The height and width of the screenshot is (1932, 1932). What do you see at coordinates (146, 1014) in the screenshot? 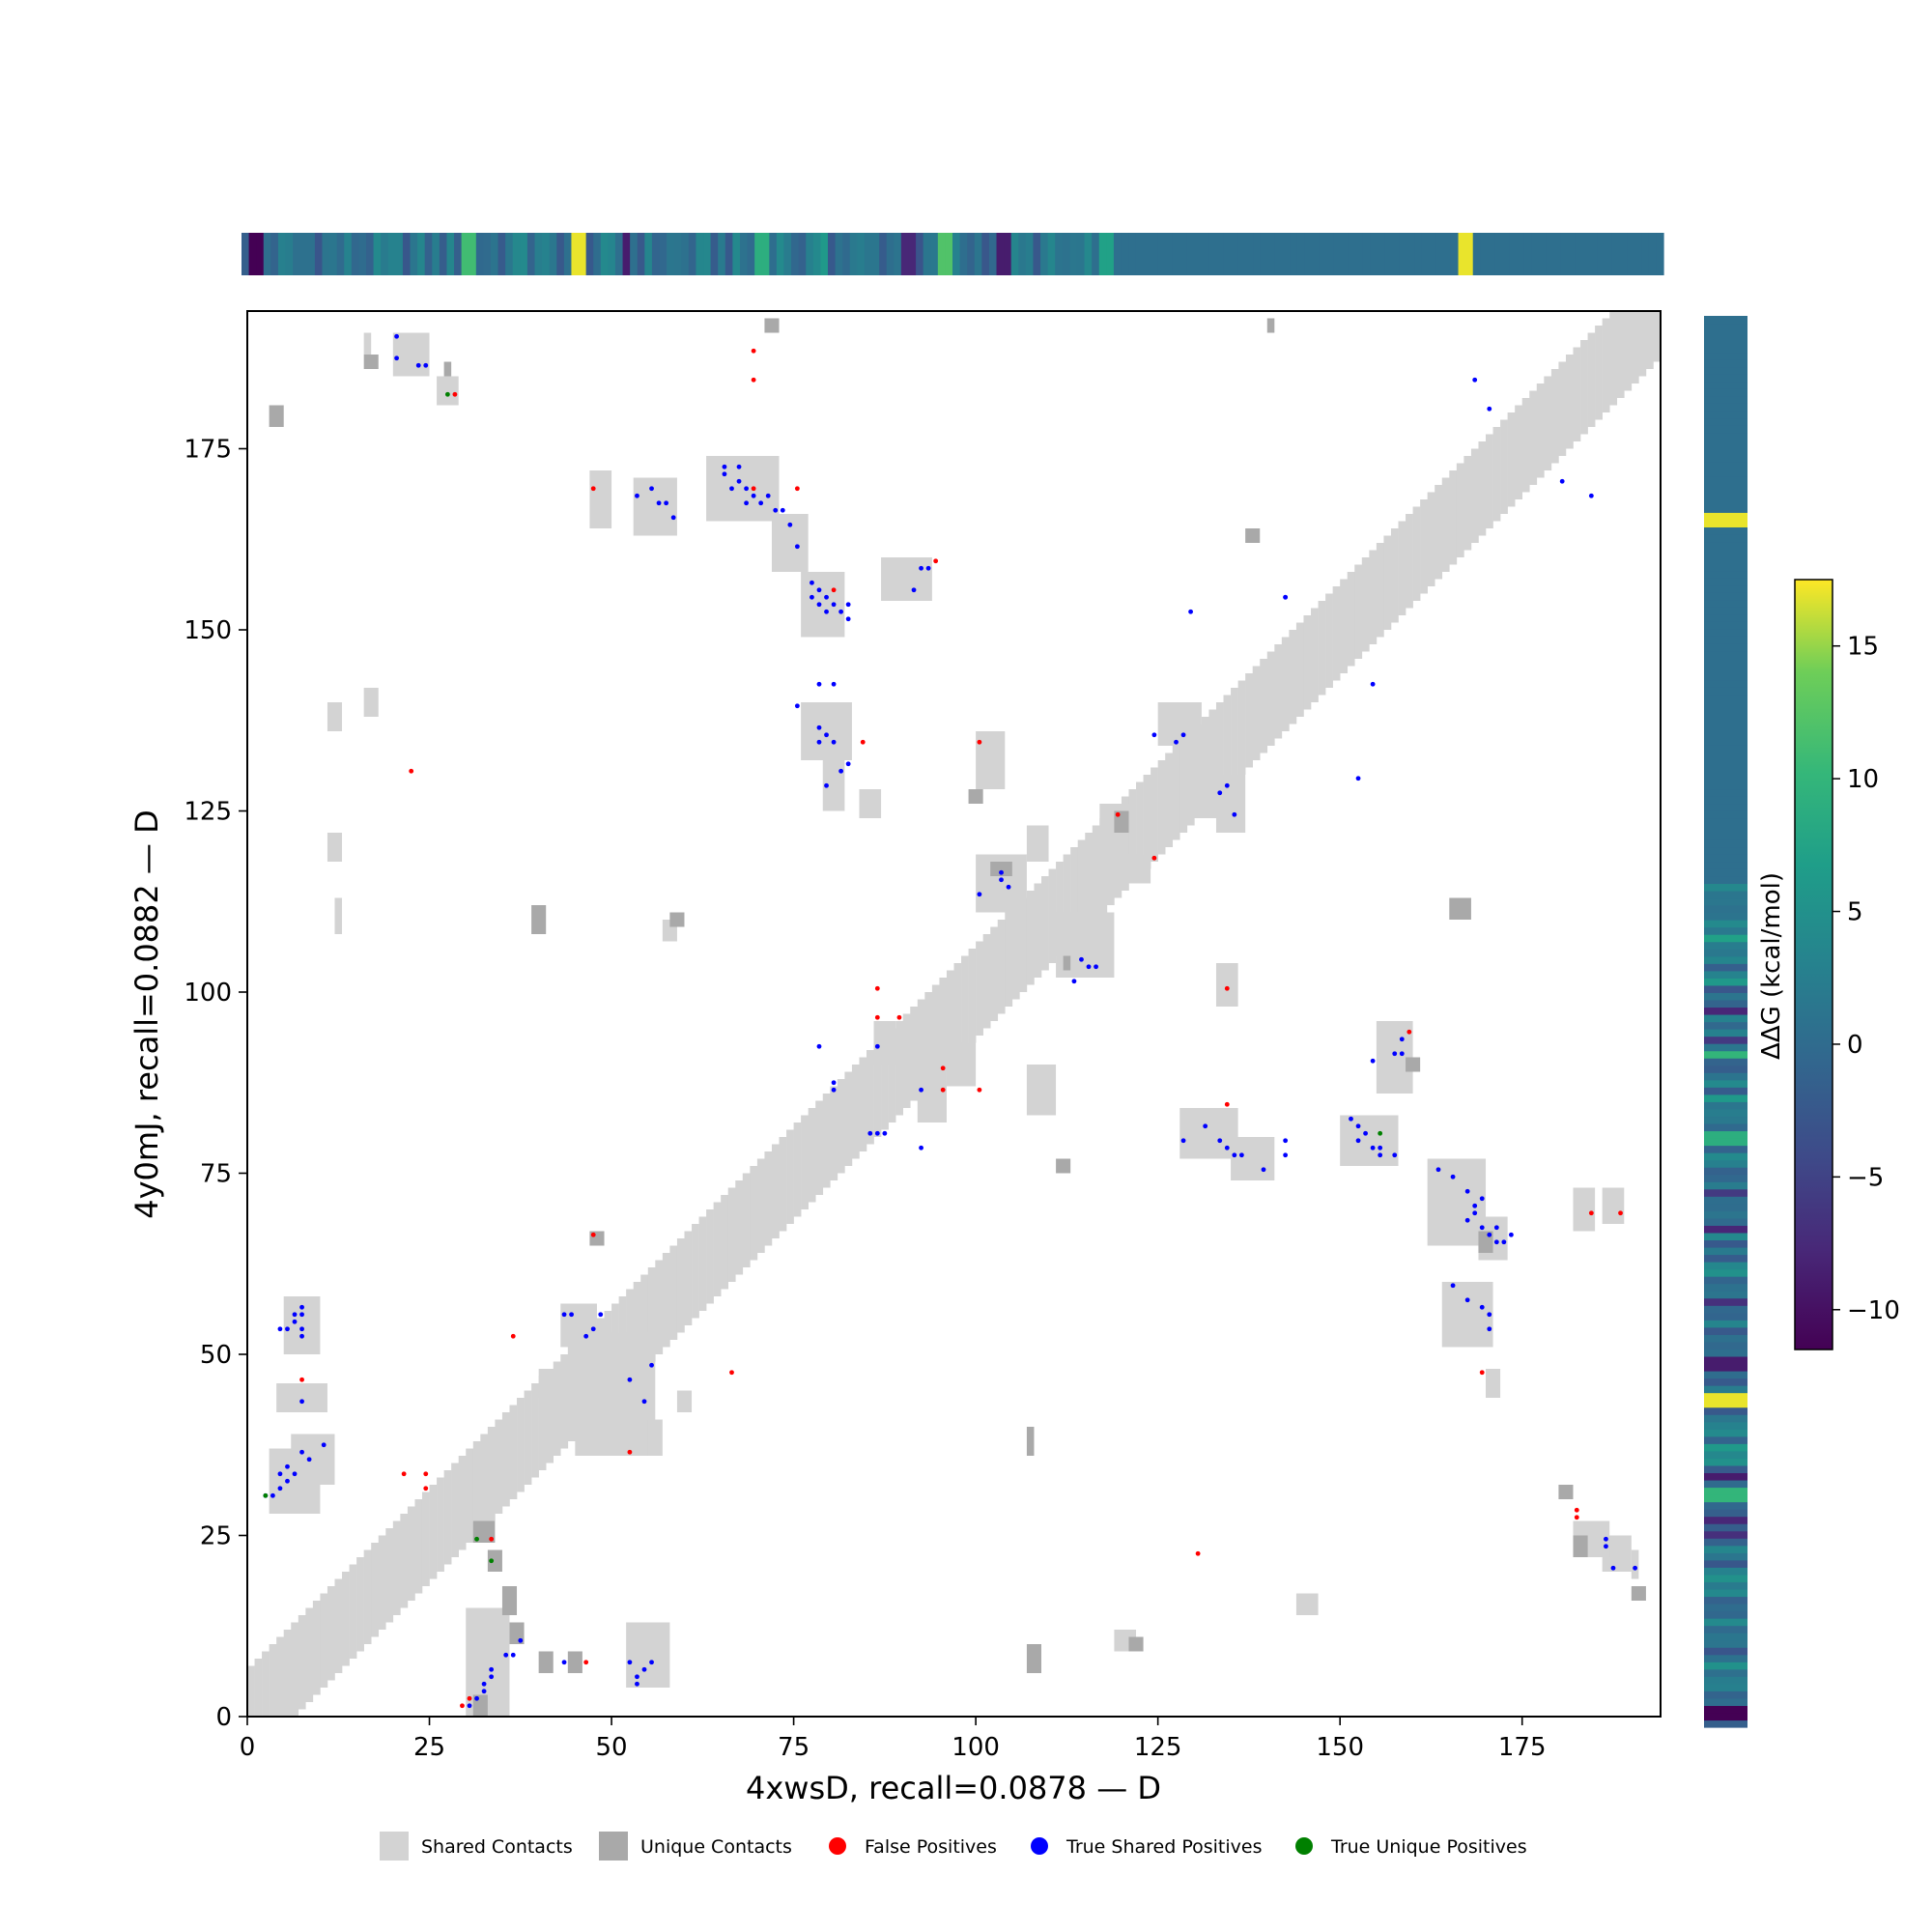
I see `y-axis-label: 4y0mJ, recall=0.0882 — D` at bounding box center [146, 1014].